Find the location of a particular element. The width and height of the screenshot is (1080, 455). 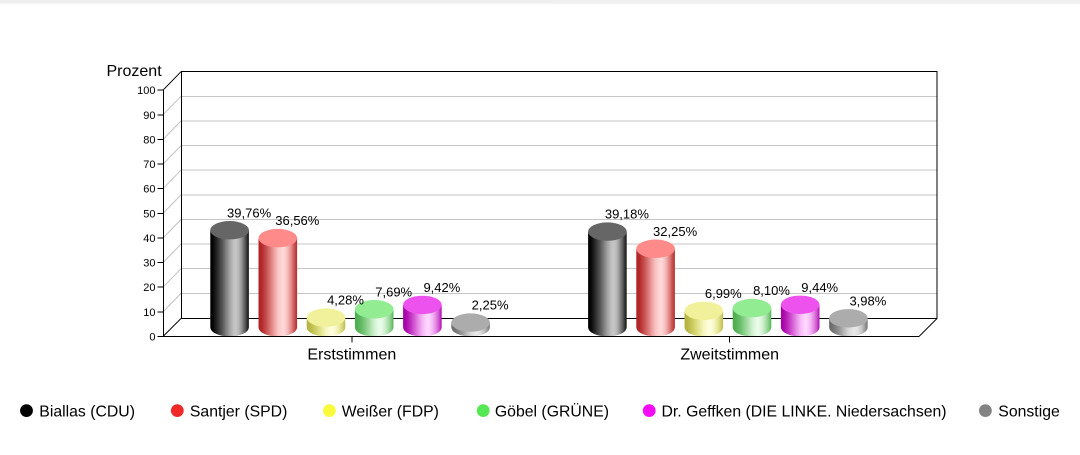

svg-text: 30 is located at coordinates (149, 264).